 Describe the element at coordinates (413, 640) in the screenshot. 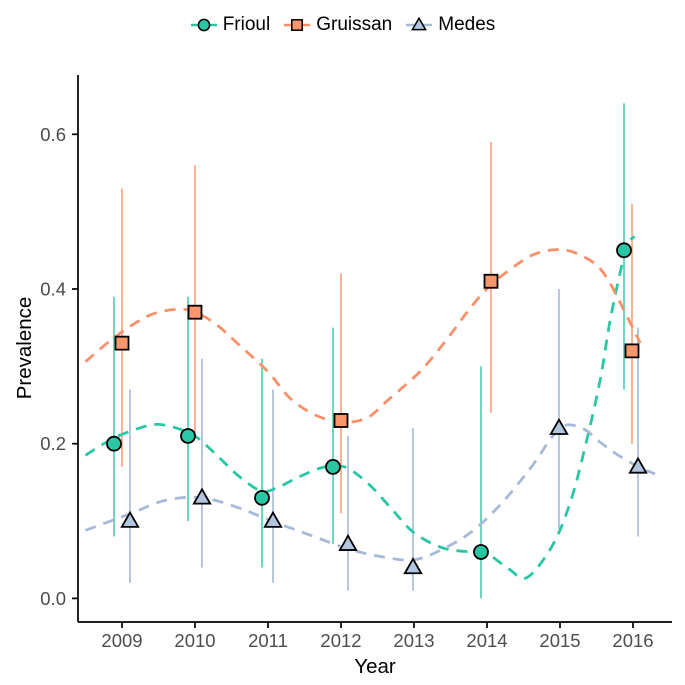

I see `x-tick-label: 2013` at that location.